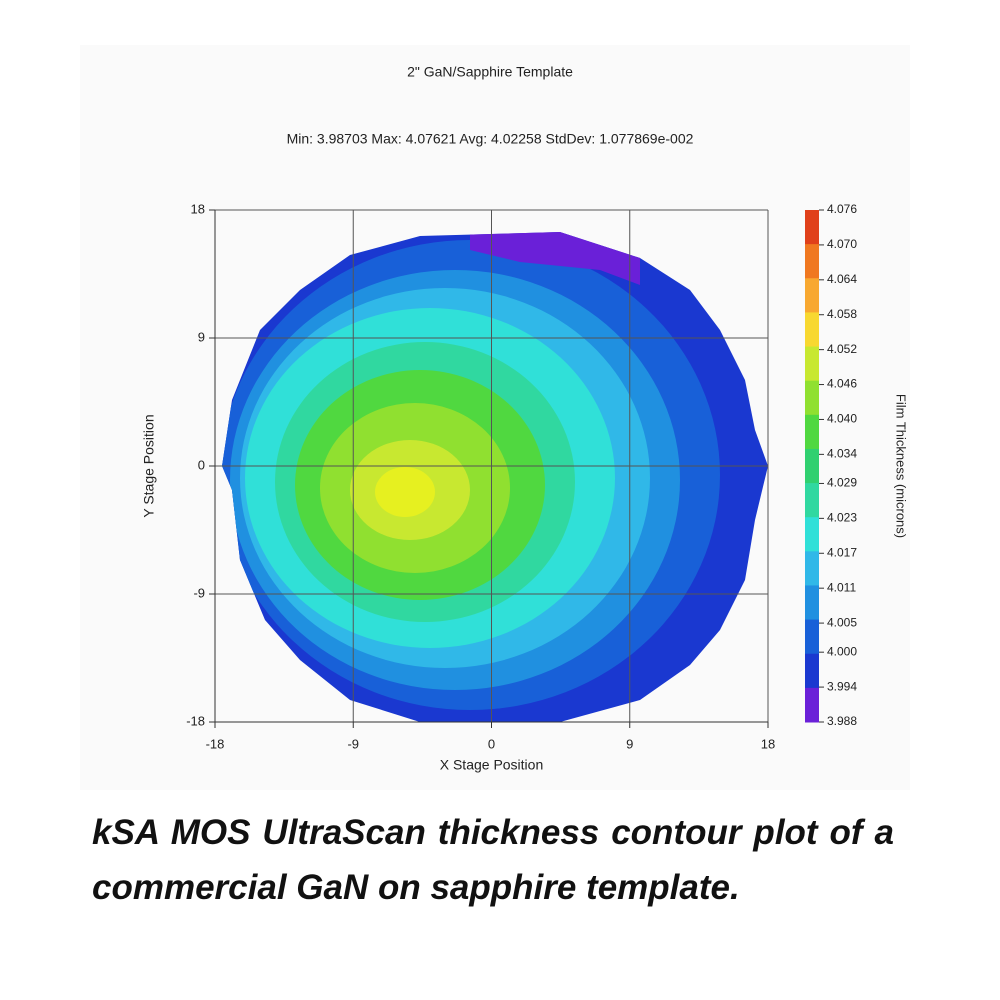 This screenshot has height=1000, width=1000. What do you see at coordinates (842, 622) in the screenshot?
I see `colorbar-tick-label: 4.005` at bounding box center [842, 622].